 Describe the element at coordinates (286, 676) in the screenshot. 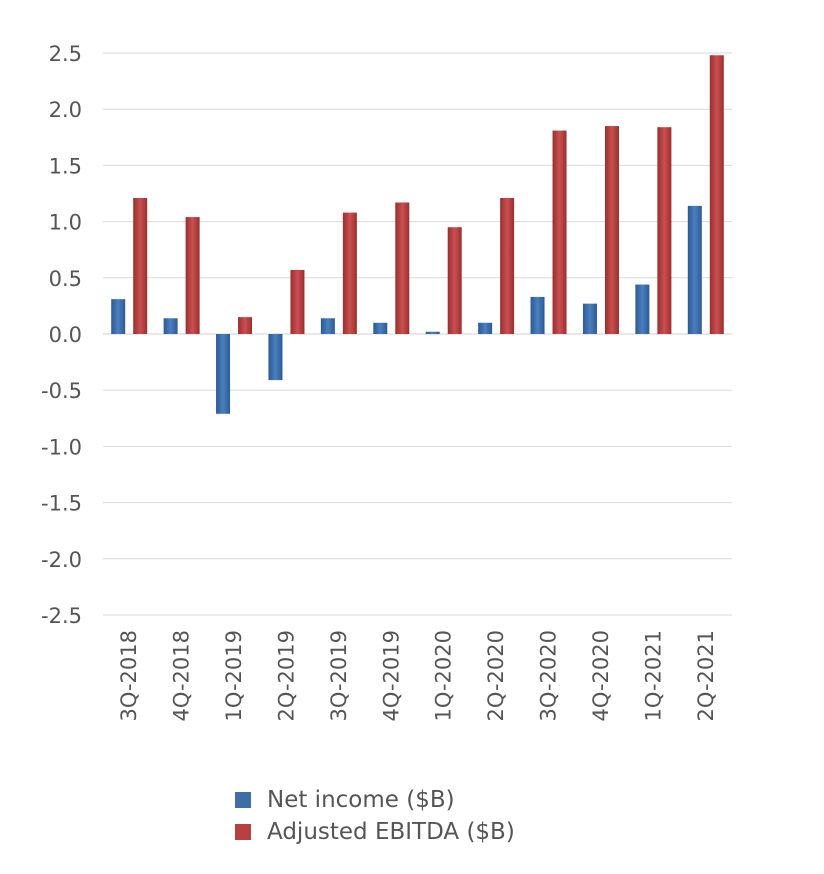

I see `x-tick-label: 2Q-2019` at that location.